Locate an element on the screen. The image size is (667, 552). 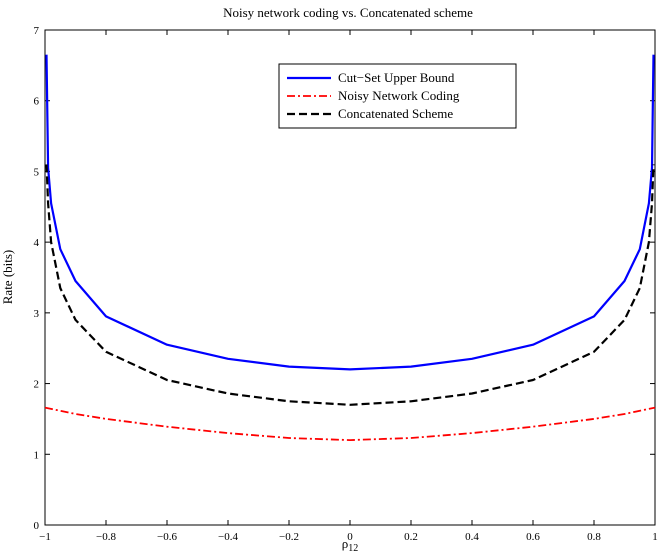
x-tick-label: 0.6 is located at coordinates (533, 537).